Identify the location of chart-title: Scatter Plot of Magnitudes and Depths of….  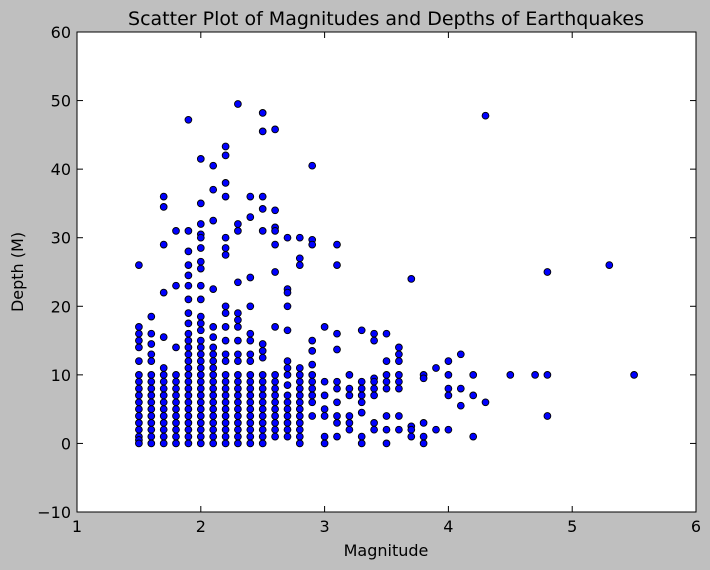
(386, 19).